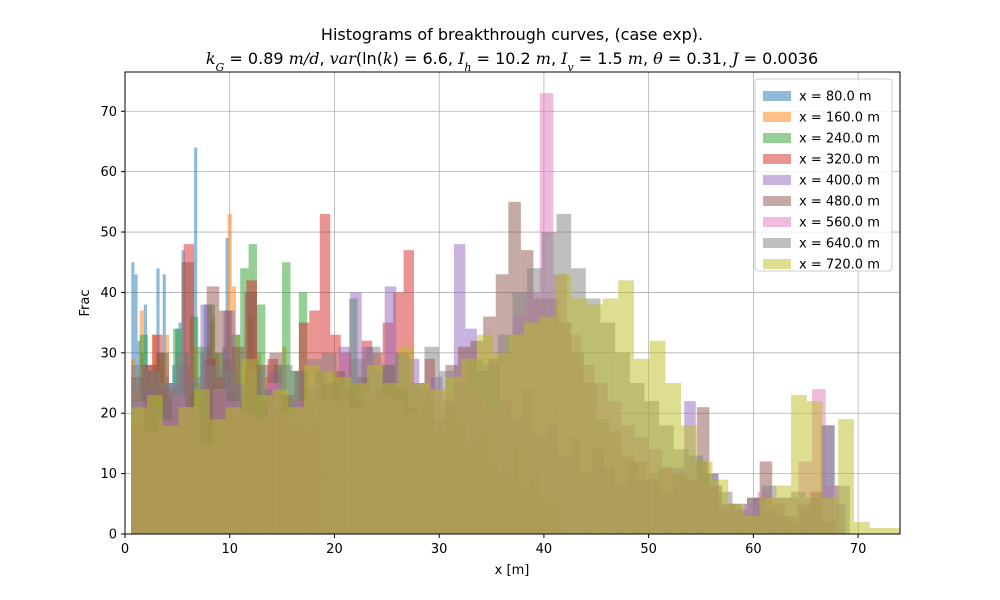  Describe the element at coordinates (544, 549) in the screenshot. I see `x-tick-label: 40` at that location.